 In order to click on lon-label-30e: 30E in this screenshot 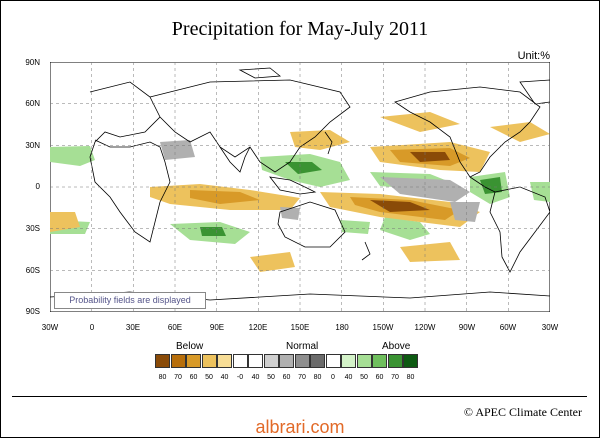, I will do `click(133, 327)`.